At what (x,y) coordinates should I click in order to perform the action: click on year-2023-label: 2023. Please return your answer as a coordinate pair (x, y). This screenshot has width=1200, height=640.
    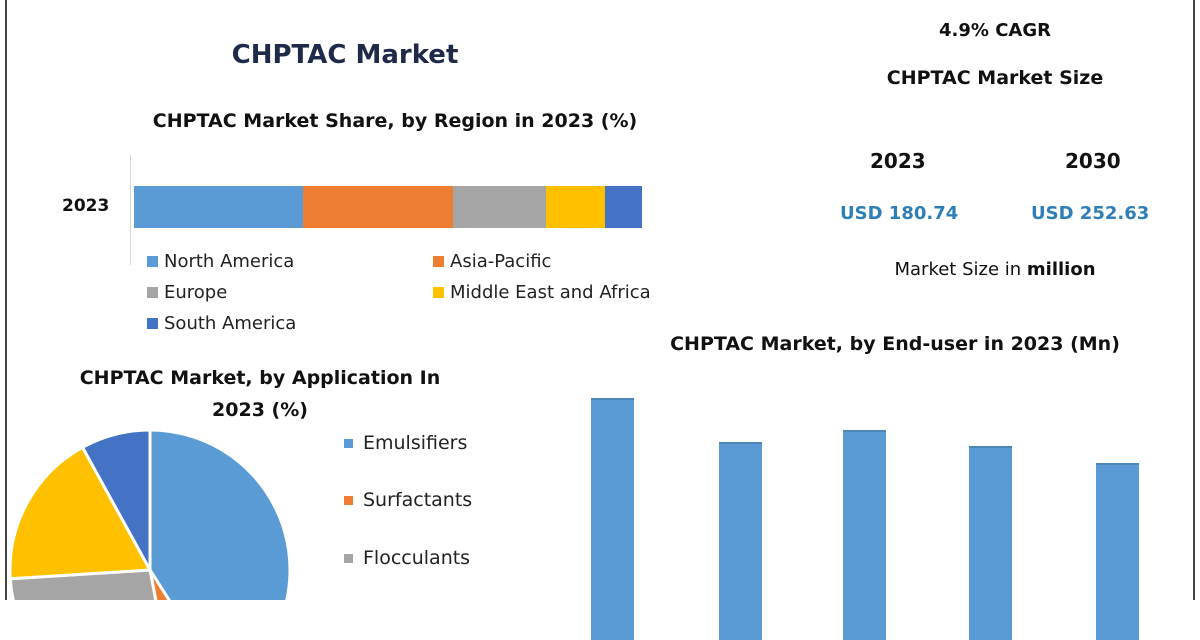
    Looking at the image, I should click on (898, 161).